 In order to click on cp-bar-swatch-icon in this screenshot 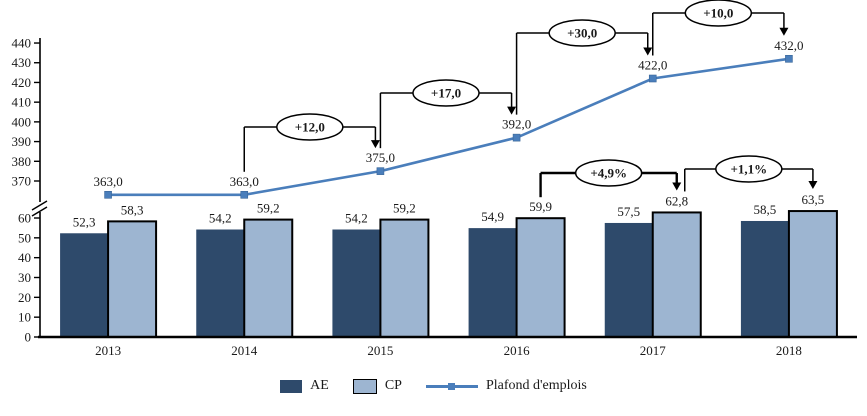, I will do `click(364, 386)`.